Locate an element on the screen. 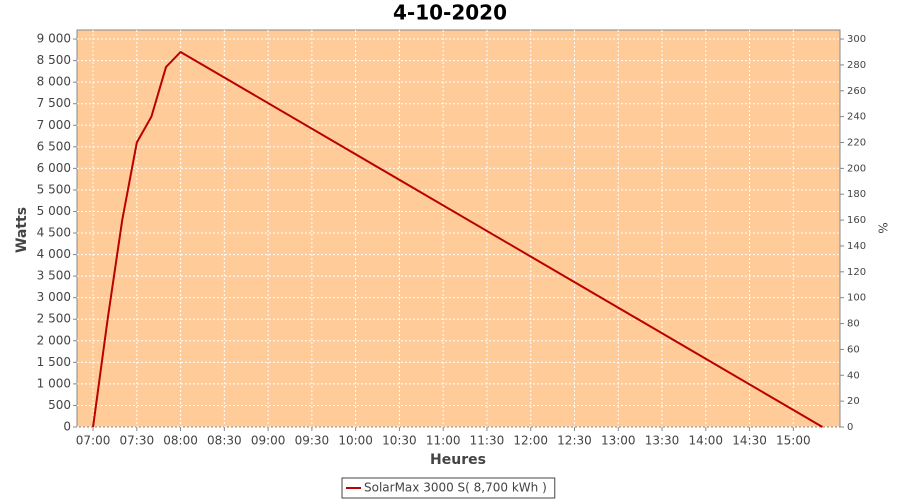 This screenshot has height=500, width=900. y2-tick-label: 300 is located at coordinates (856, 39).